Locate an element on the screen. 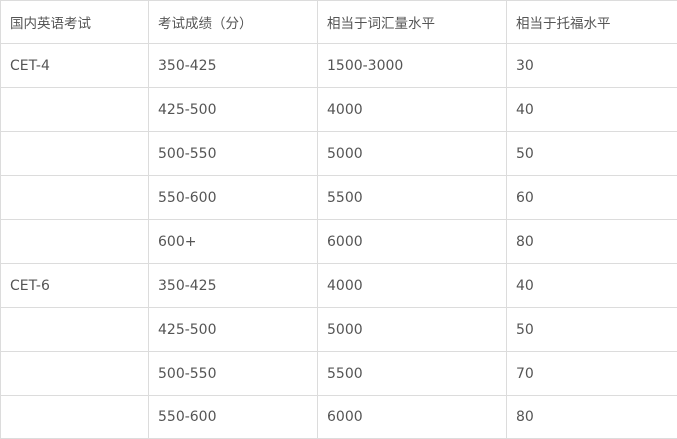  exam-cell: CET-6 is located at coordinates (75, 286).